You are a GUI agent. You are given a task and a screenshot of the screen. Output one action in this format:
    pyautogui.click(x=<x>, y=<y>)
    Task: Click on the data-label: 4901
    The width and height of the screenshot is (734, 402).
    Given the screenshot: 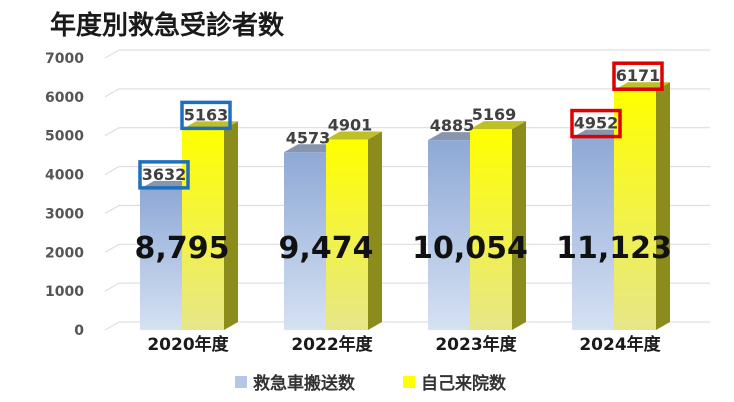 What is the action you would take?
    pyautogui.click(x=350, y=125)
    